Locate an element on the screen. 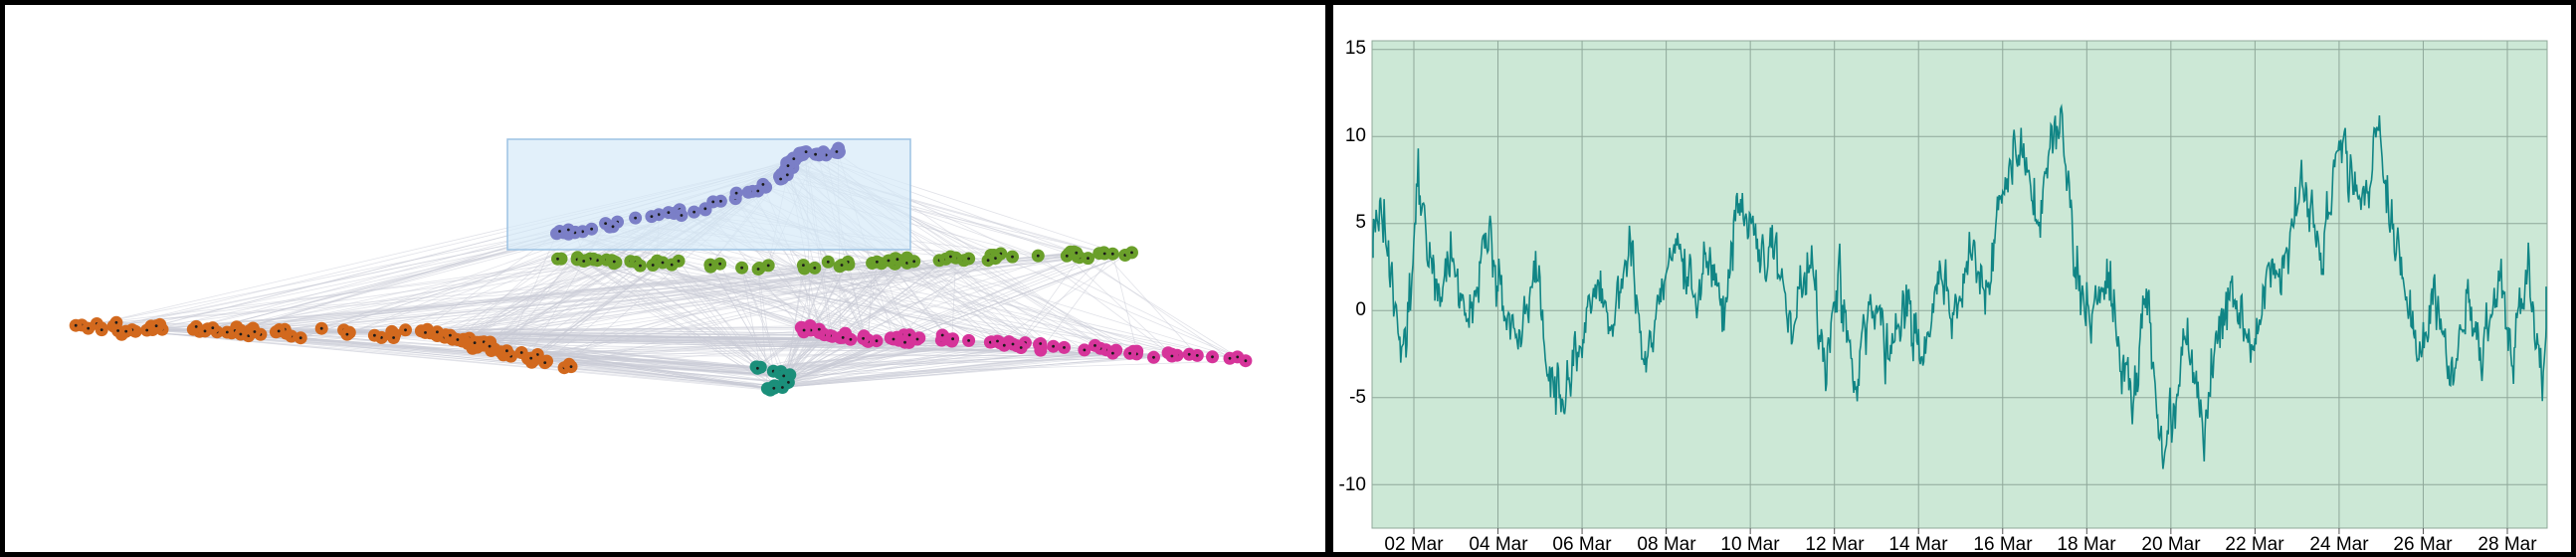 The image size is (2576, 557). x-tick-label: 22 Mar is located at coordinates (2254, 543).